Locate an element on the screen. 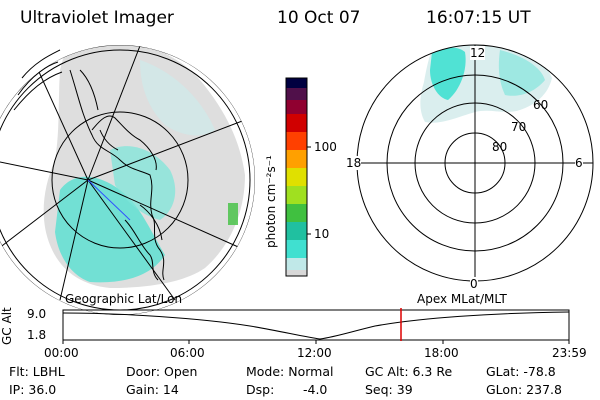 This screenshot has width=600, height=400. timeline-axis-label: GC Alt is located at coordinates (7, 326).